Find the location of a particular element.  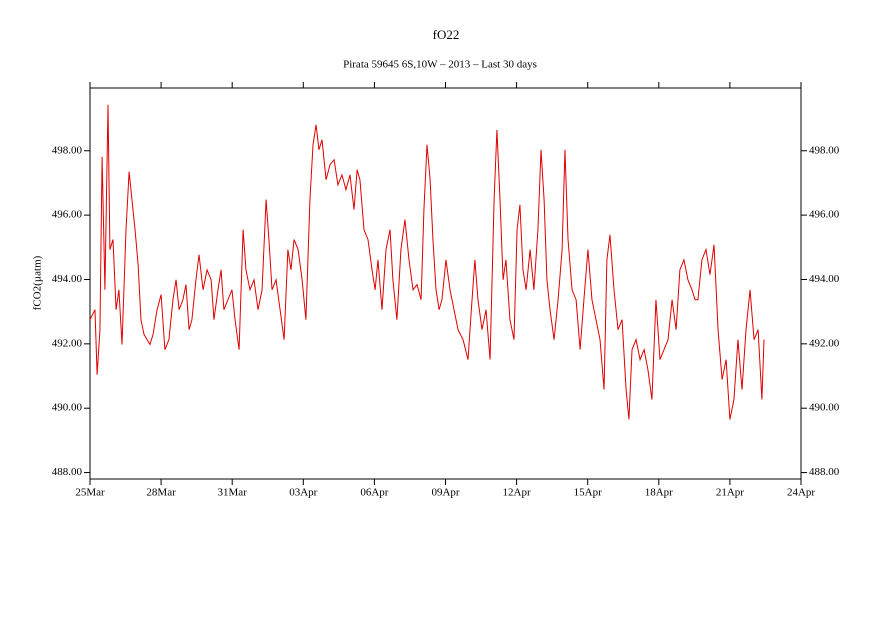

x-tick-label: 28Mar is located at coordinates (161, 493).